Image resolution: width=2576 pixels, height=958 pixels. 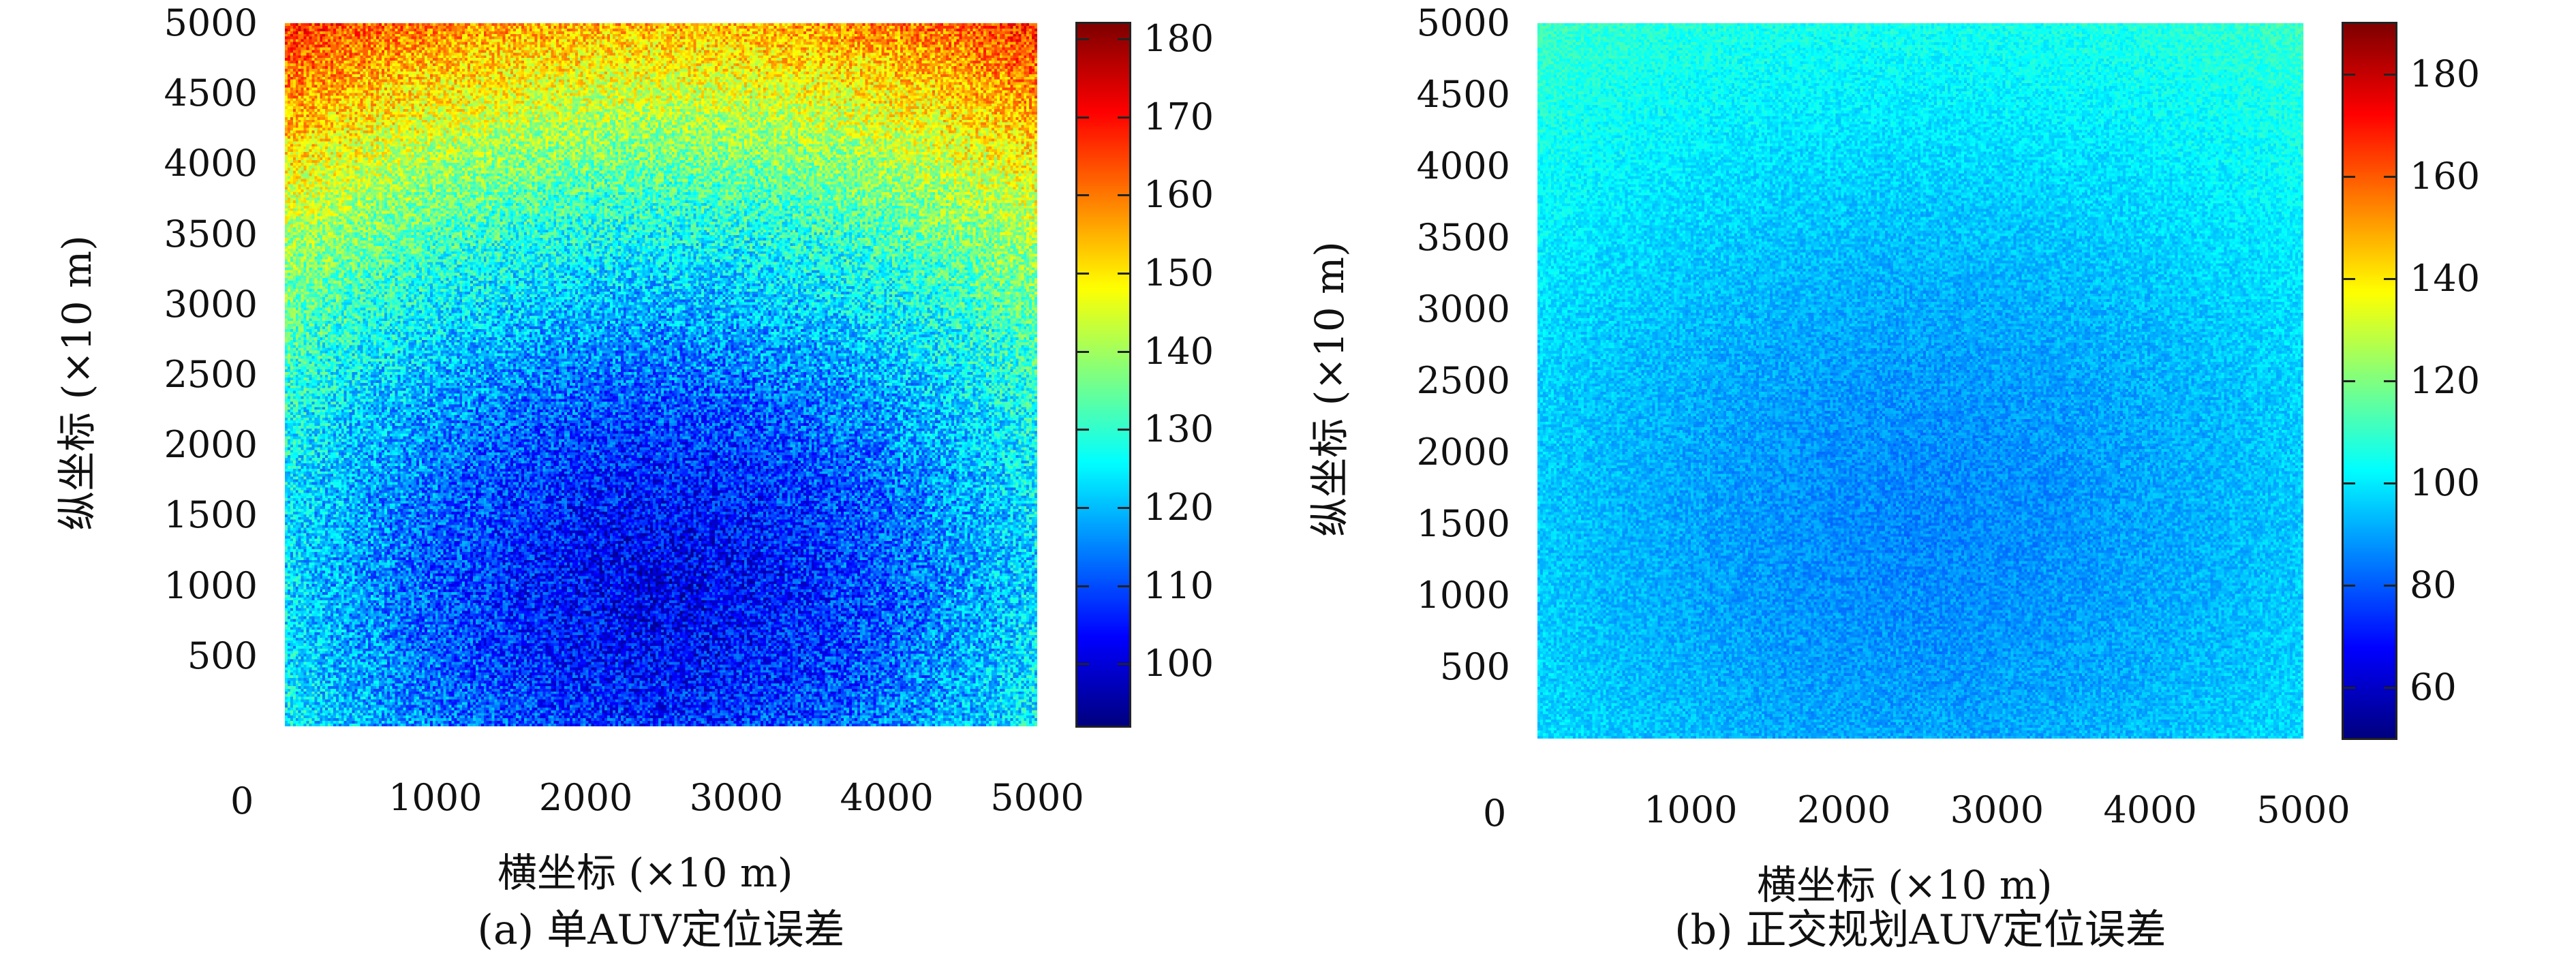 I want to click on y-axis-title-b: 纵坐标 (×10 m), so click(x=1329, y=389).